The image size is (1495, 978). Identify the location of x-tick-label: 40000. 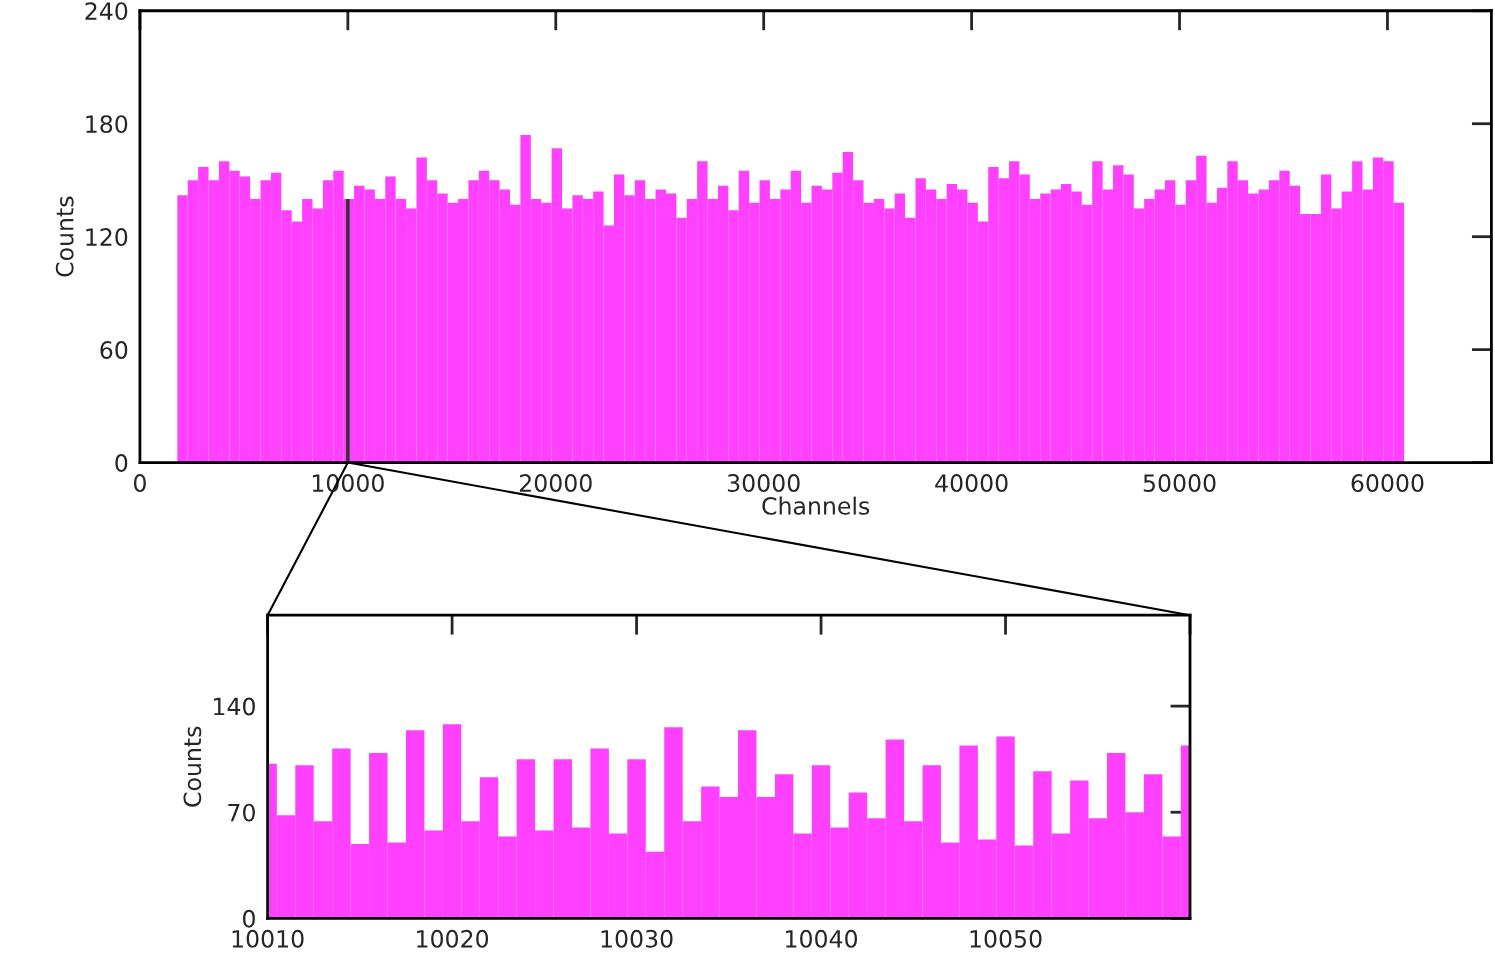
(971, 483).